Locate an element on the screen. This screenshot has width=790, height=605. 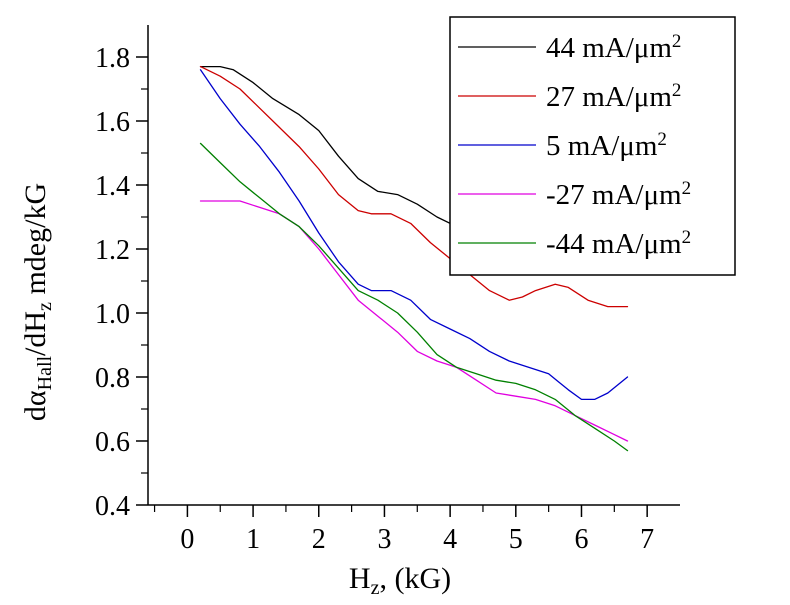
y-axis-label-sub2: z is located at coordinates (45, 306).